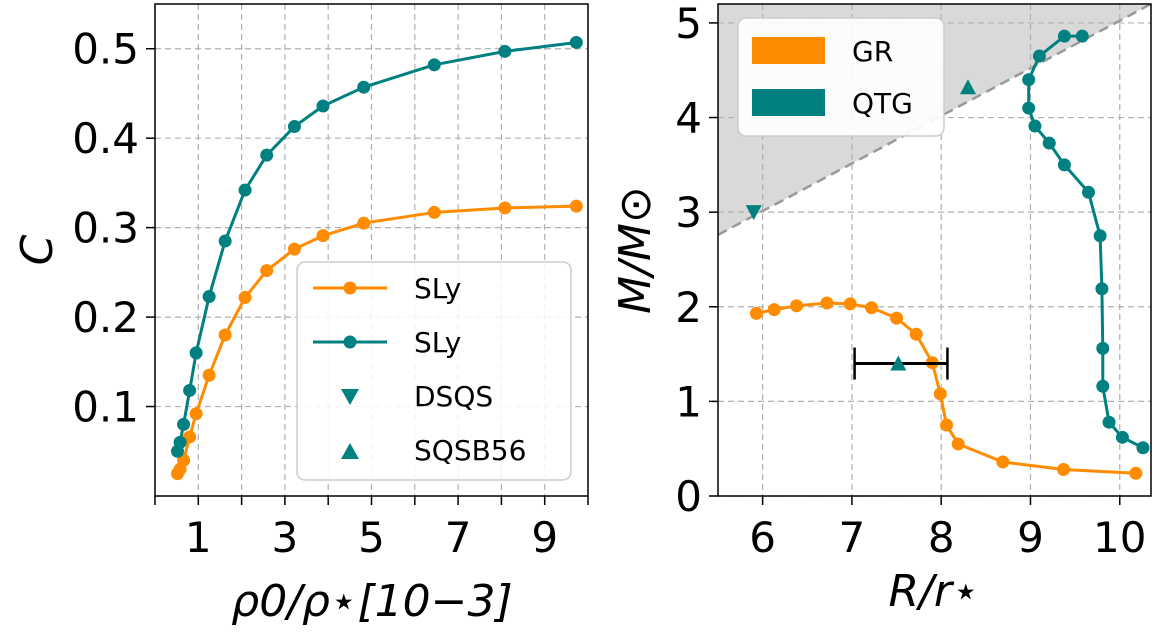 The height and width of the screenshot is (632, 1156). Describe the element at coordinates (882, 103) in the screenshot. I see `right-legend-label-qtg: QTG` at that location.